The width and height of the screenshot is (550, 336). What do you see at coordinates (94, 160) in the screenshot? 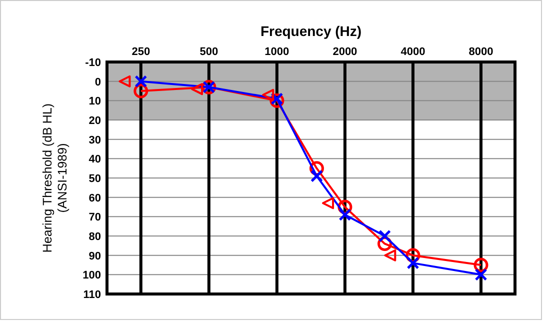
I see `y-tick-label: 40` at bounding box center [94, 160].